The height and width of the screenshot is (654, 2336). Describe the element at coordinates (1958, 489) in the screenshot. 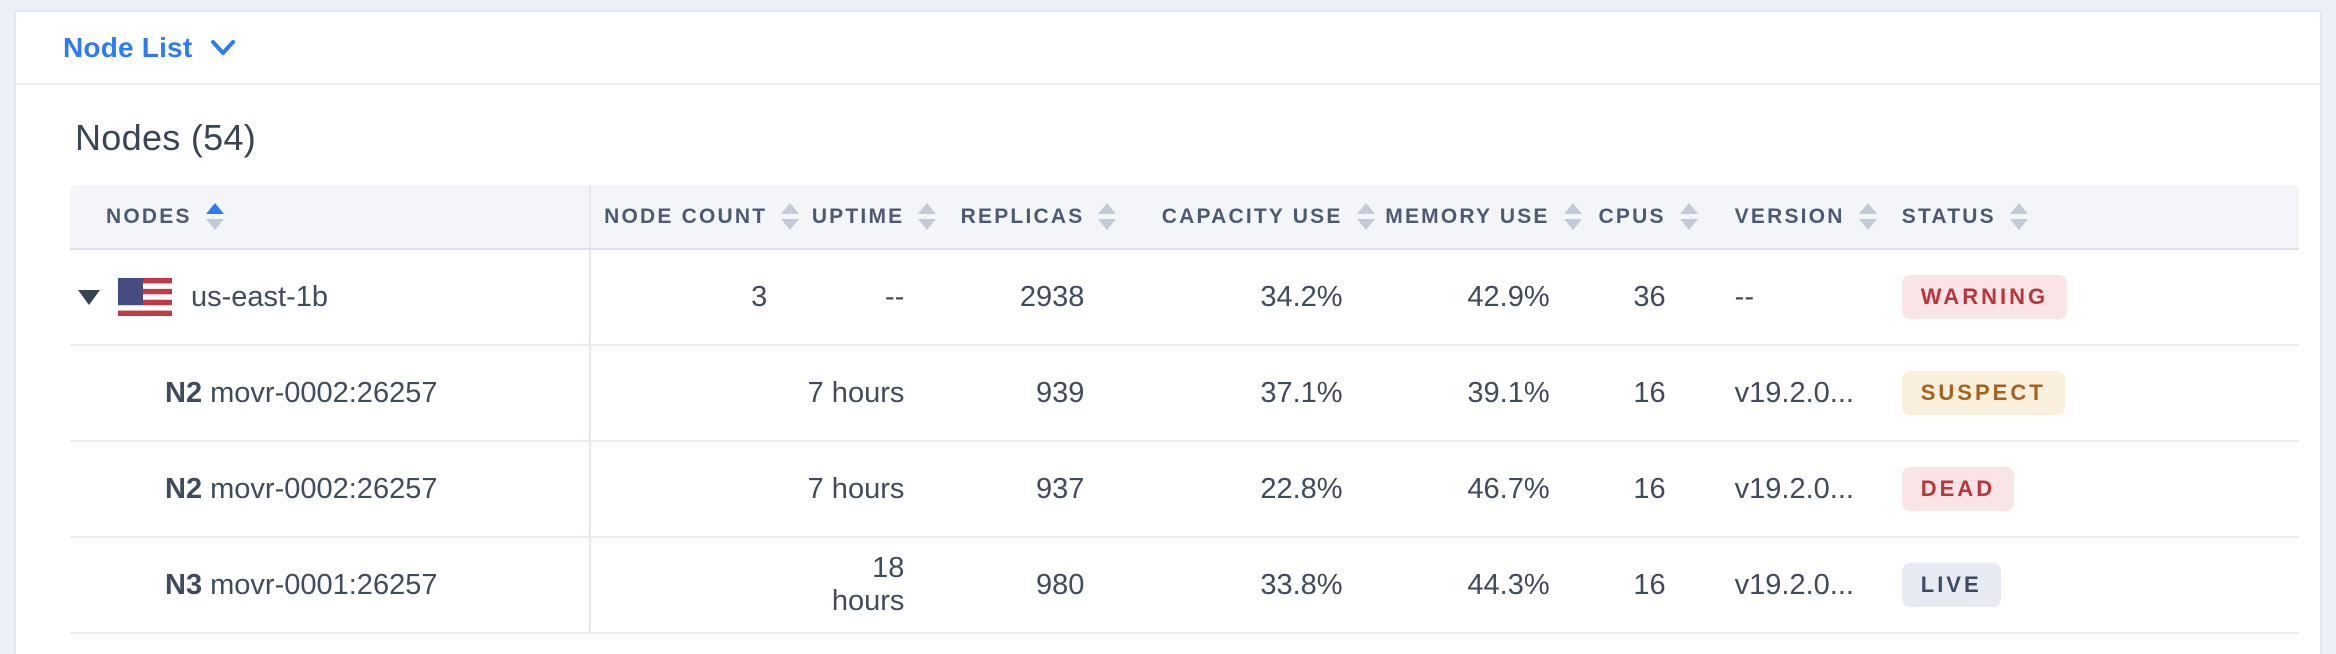

I see `status-badge: DEAD` at that location.